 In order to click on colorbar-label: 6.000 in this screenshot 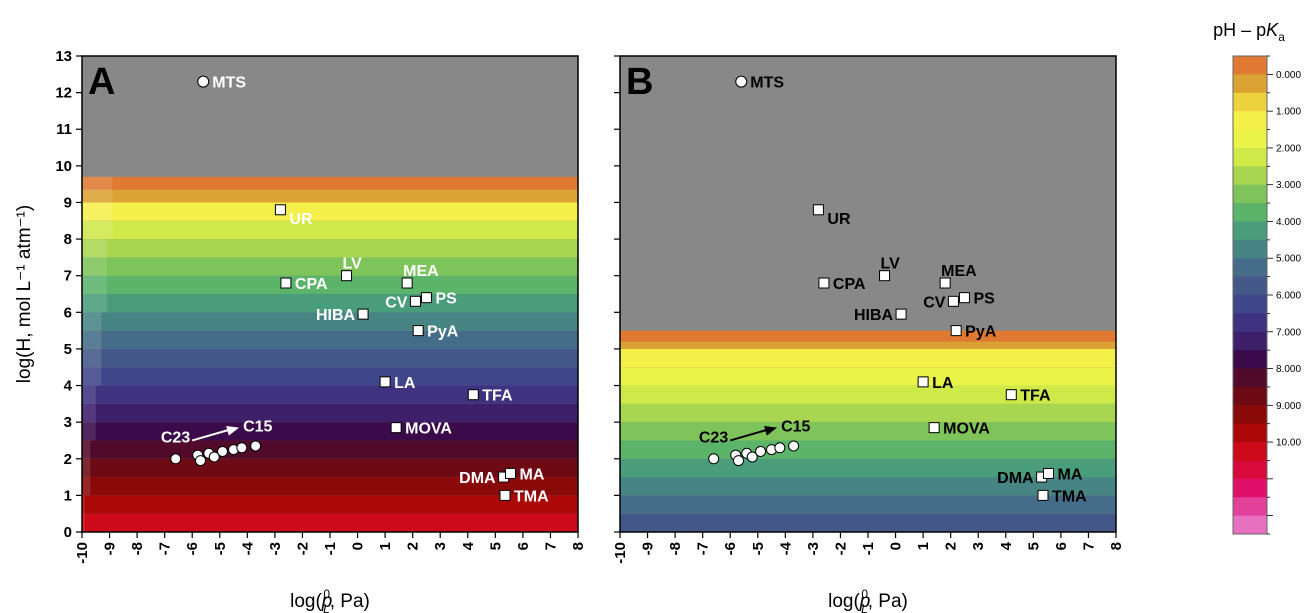, I will do `click(1288, 296)`.